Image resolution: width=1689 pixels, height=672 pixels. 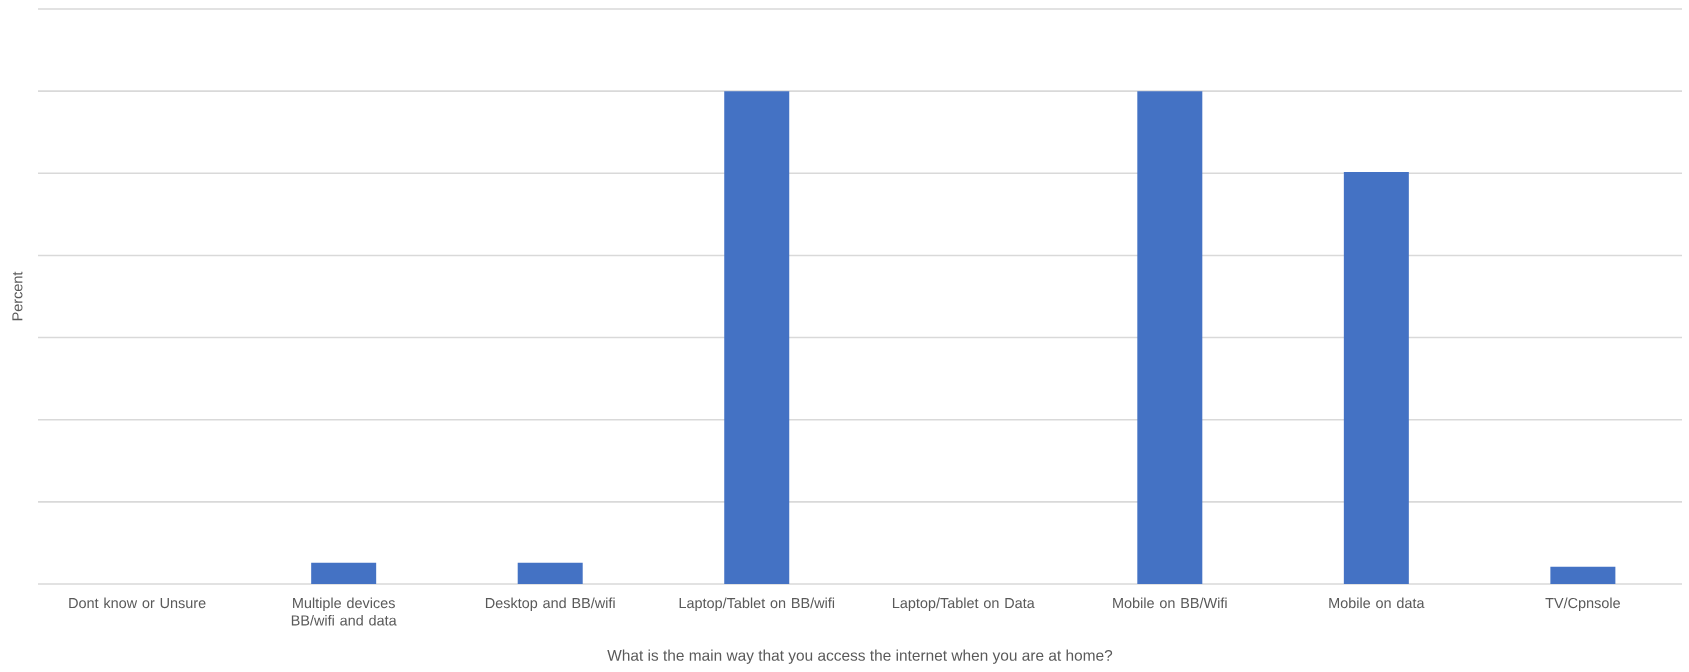 What do you see at coordinates (1377, 603) in the screenshot?
I see `x-tick-label: Mobile on data` at bounding box center [1377, 603].